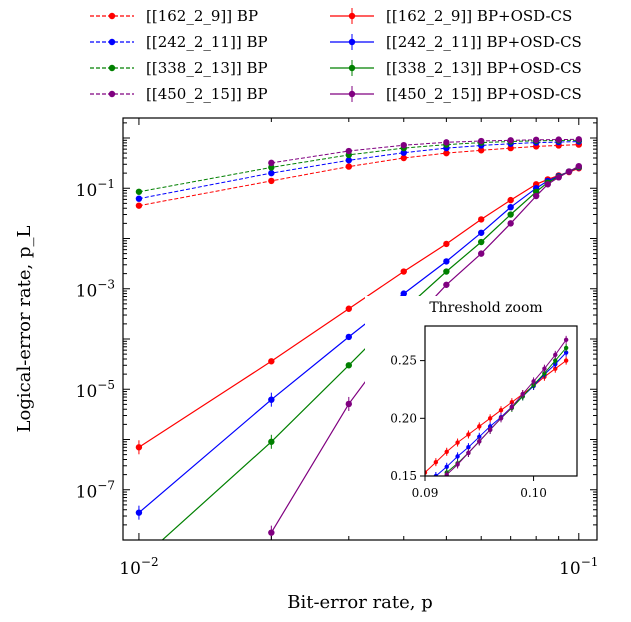 The image size is (631, 622). I want to click on y-tick-label: 10⁻⁷, so click(95, 491).